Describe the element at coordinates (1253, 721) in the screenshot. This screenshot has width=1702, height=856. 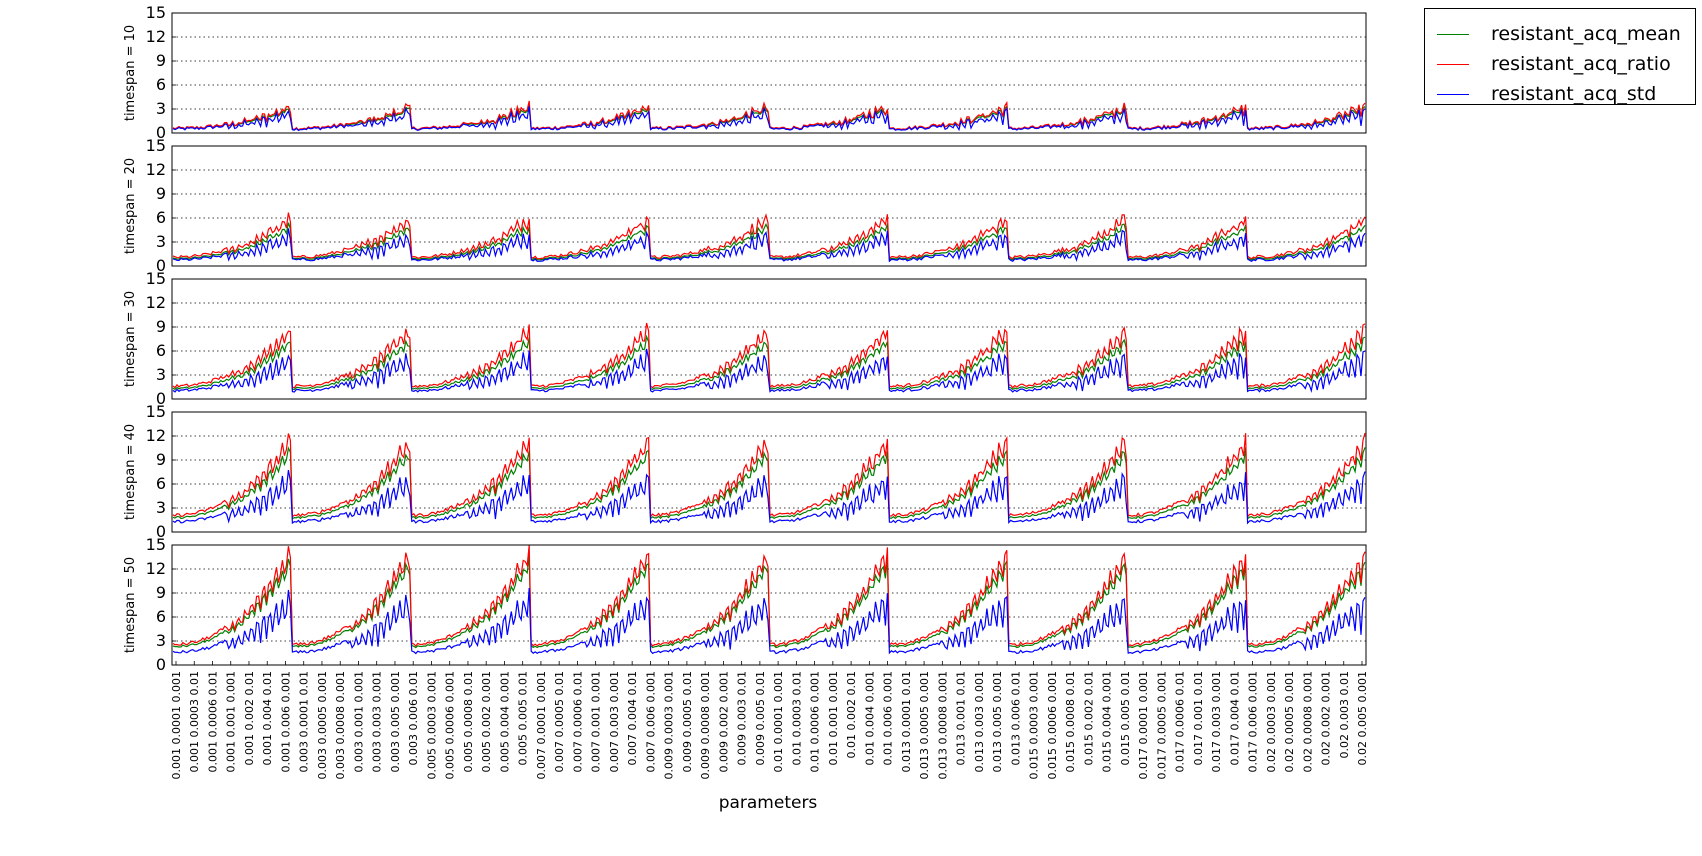
I see `x-tick-label: 0.017 0.006 0.001` at that location.